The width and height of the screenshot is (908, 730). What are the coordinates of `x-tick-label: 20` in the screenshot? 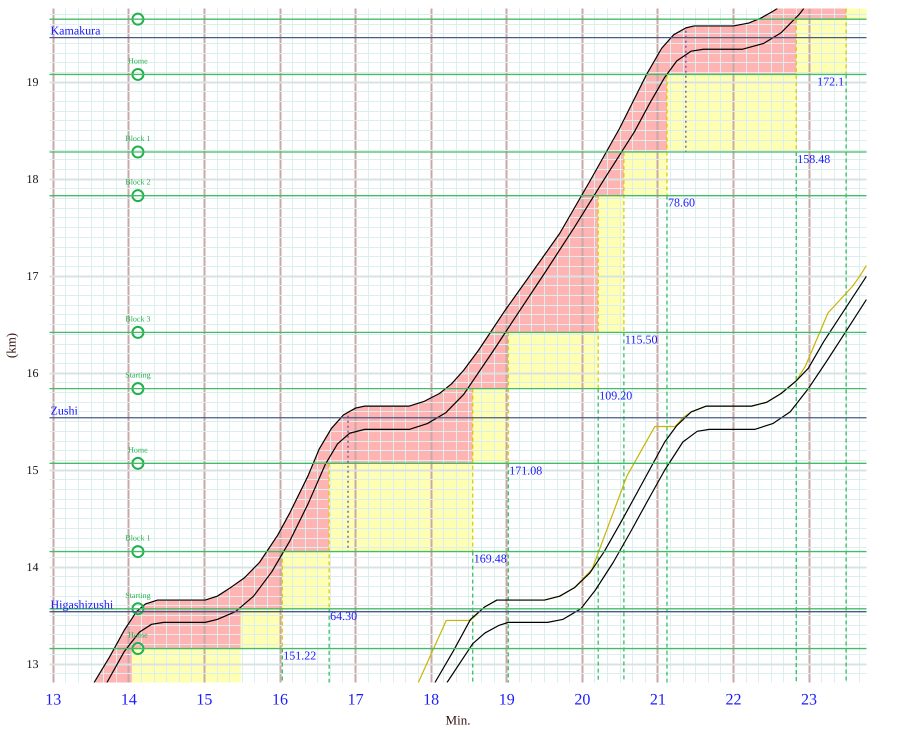 It's located at (582, 700).